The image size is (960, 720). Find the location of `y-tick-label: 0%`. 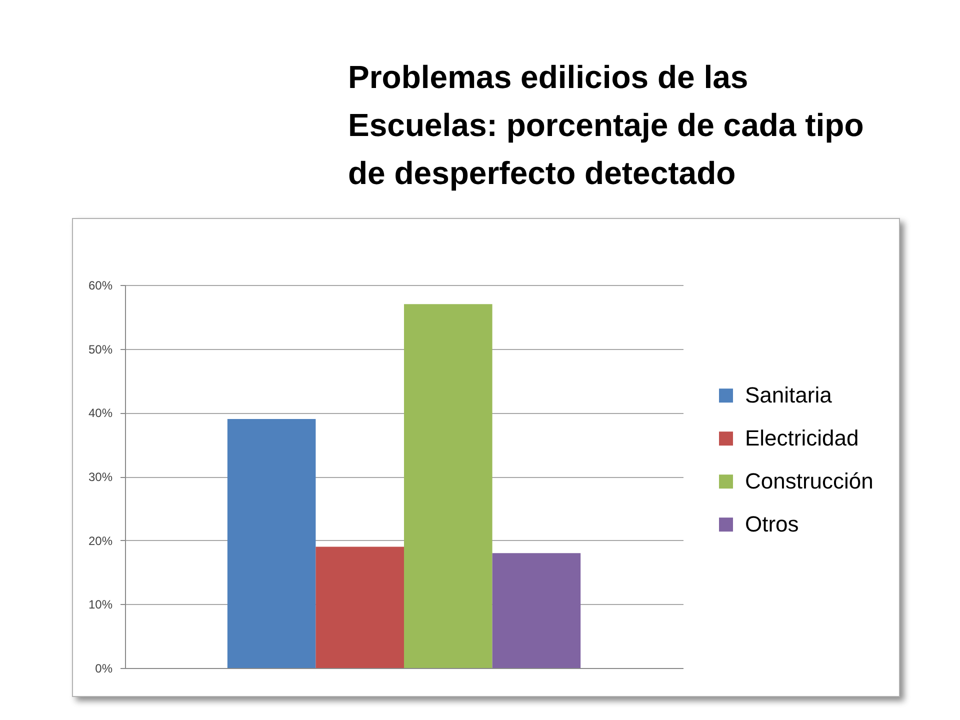

y-tick-label: 0% is located at coordinates (104, 669).